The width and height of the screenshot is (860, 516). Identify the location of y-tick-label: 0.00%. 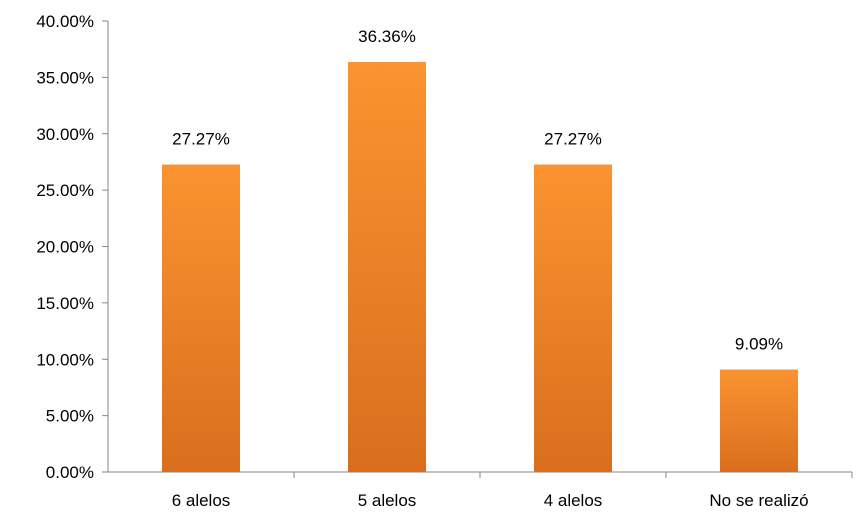
(70, 472).